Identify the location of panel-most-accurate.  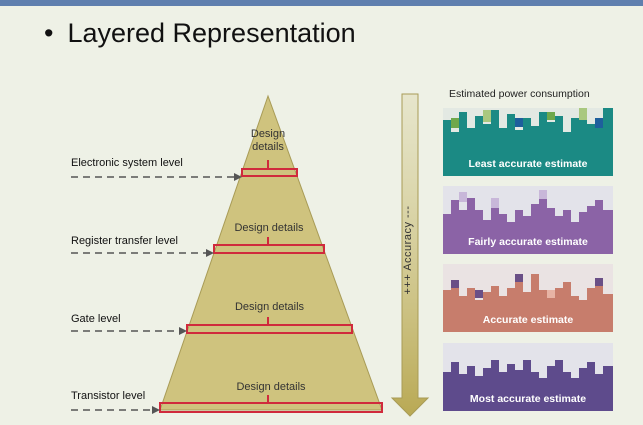
(528, 377).